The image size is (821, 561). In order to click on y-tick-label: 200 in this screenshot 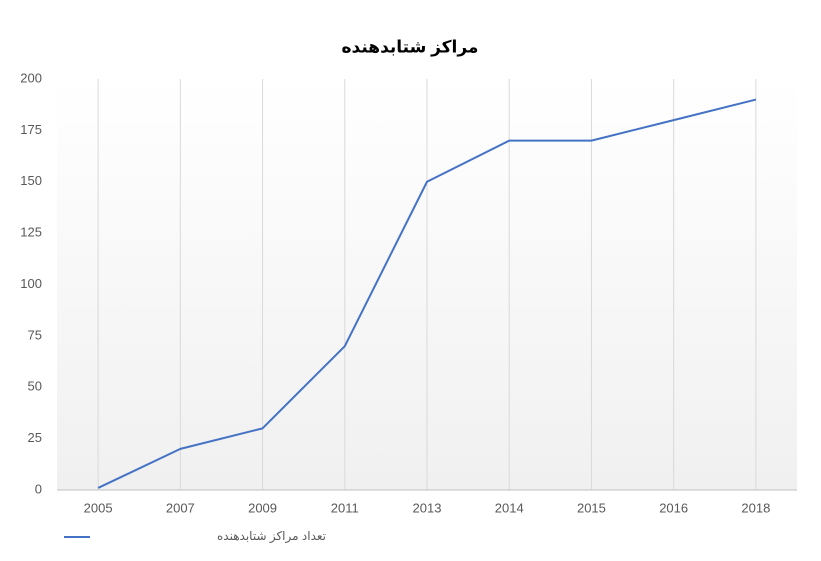, I will do `click(31, 77)`.